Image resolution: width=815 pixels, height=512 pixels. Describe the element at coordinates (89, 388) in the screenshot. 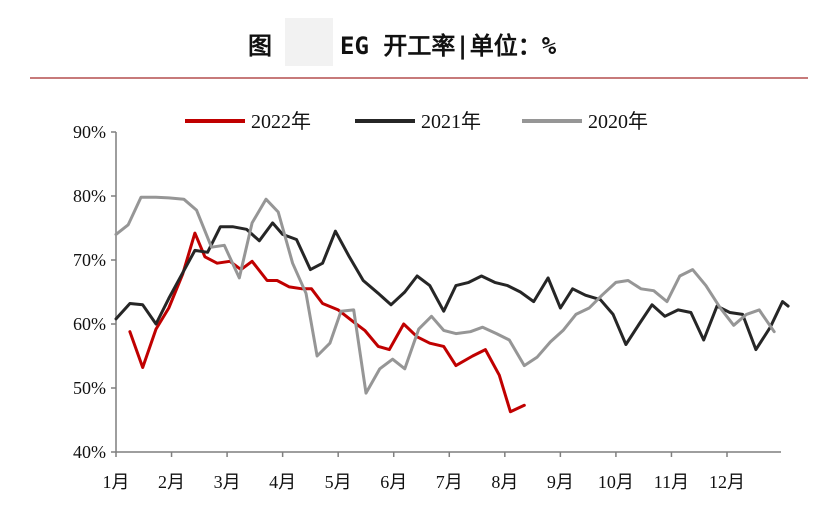

I see `y-tick-label: 50%` at that location.